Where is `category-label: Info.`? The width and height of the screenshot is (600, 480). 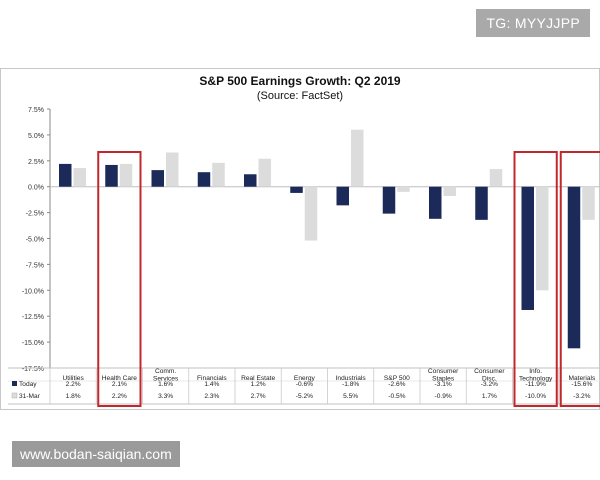
category-label: Info. is located at coordinates (535, 371).